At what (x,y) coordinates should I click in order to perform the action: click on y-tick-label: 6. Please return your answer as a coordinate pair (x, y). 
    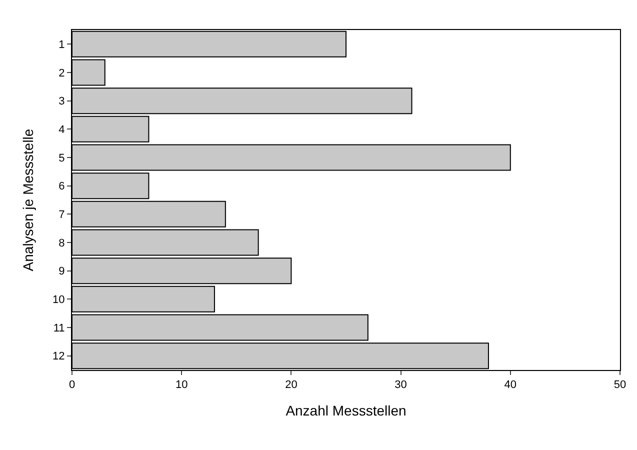
    Looking at the image, I should click on (61, 186).